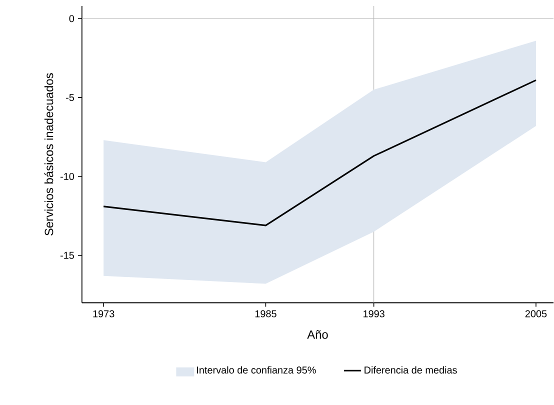 Image resolution: width=554 pixels, height=405 pixels. I want to click on y-tick-label: 0, so click(71, 18).